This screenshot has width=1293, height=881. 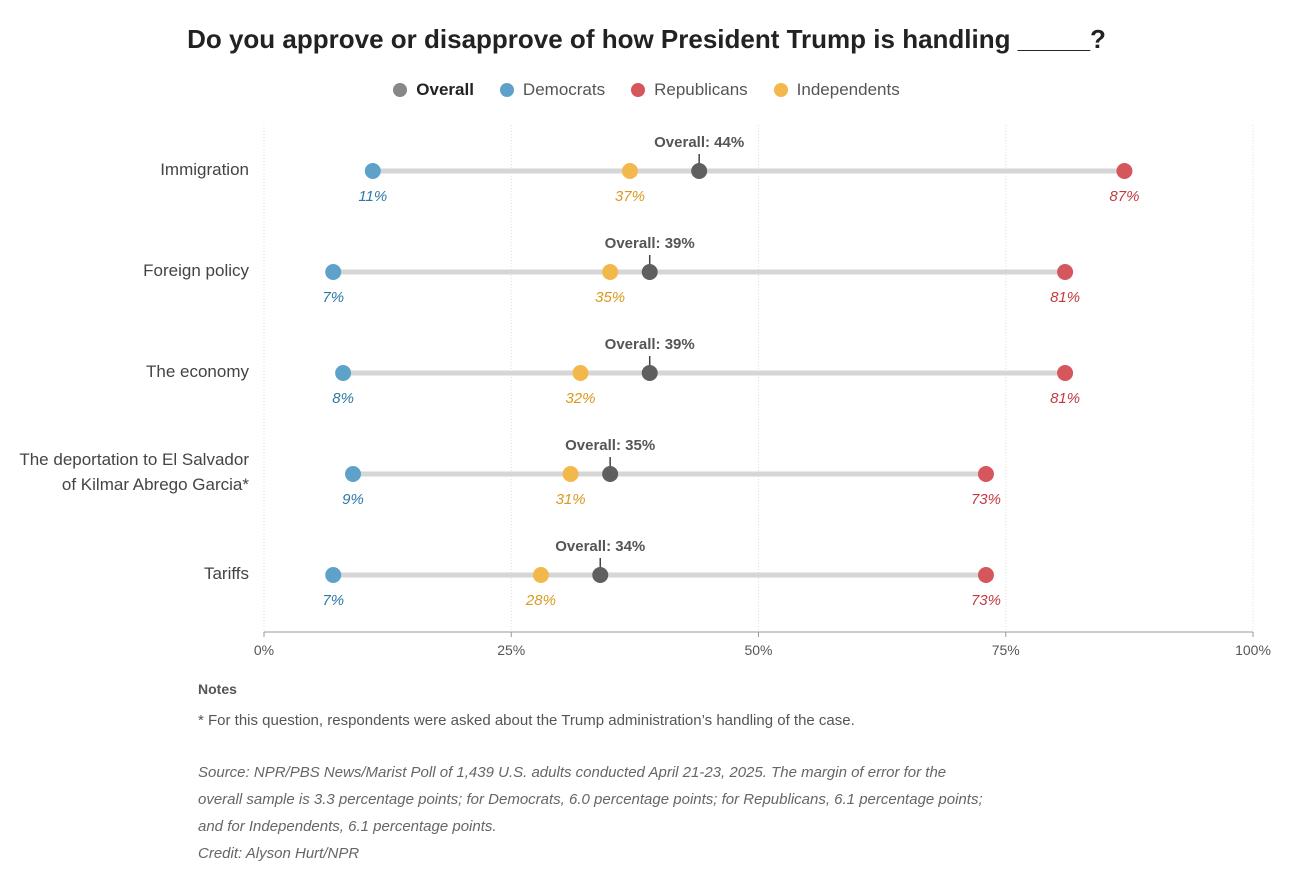 What do you see at coordinates (701, 89) in the screenshot?
I see `legend-label-republicans: Republicans` at bounding box center [701, 89].